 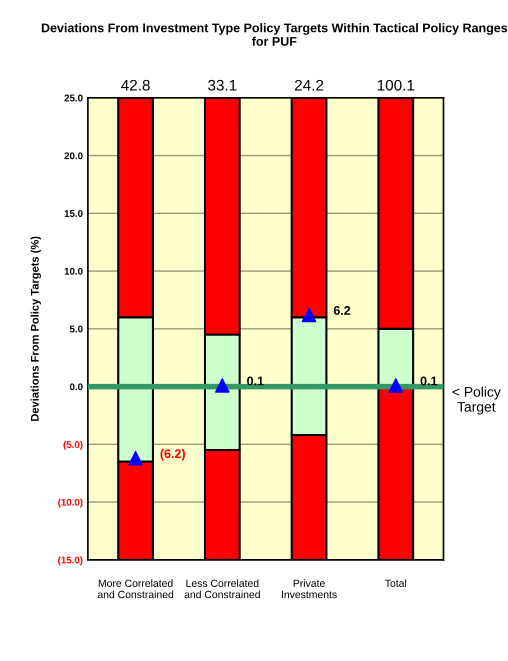 I want to click on x-tick-label: More Correlated and Constrained, so click(x=136, y=588).